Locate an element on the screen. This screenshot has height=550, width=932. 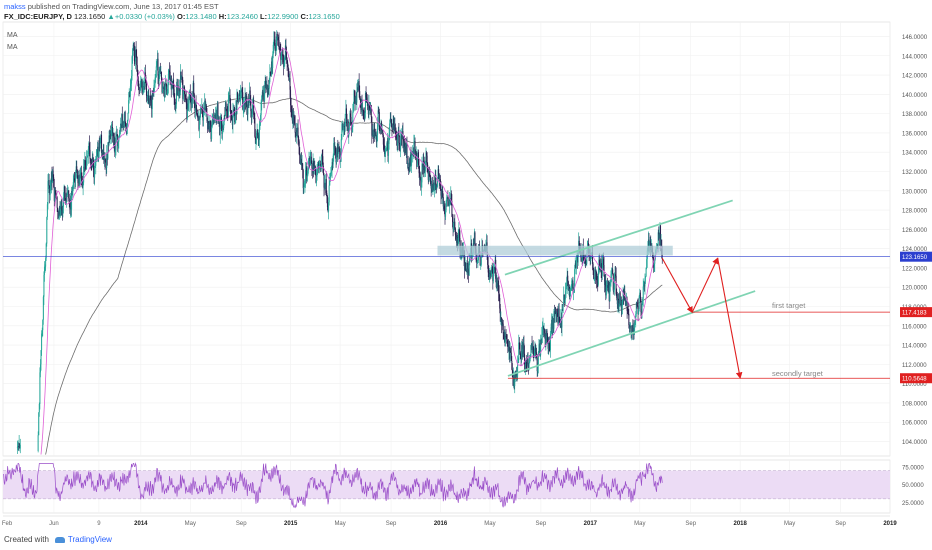
channel-upper-line is located at coordinates (618, 237).